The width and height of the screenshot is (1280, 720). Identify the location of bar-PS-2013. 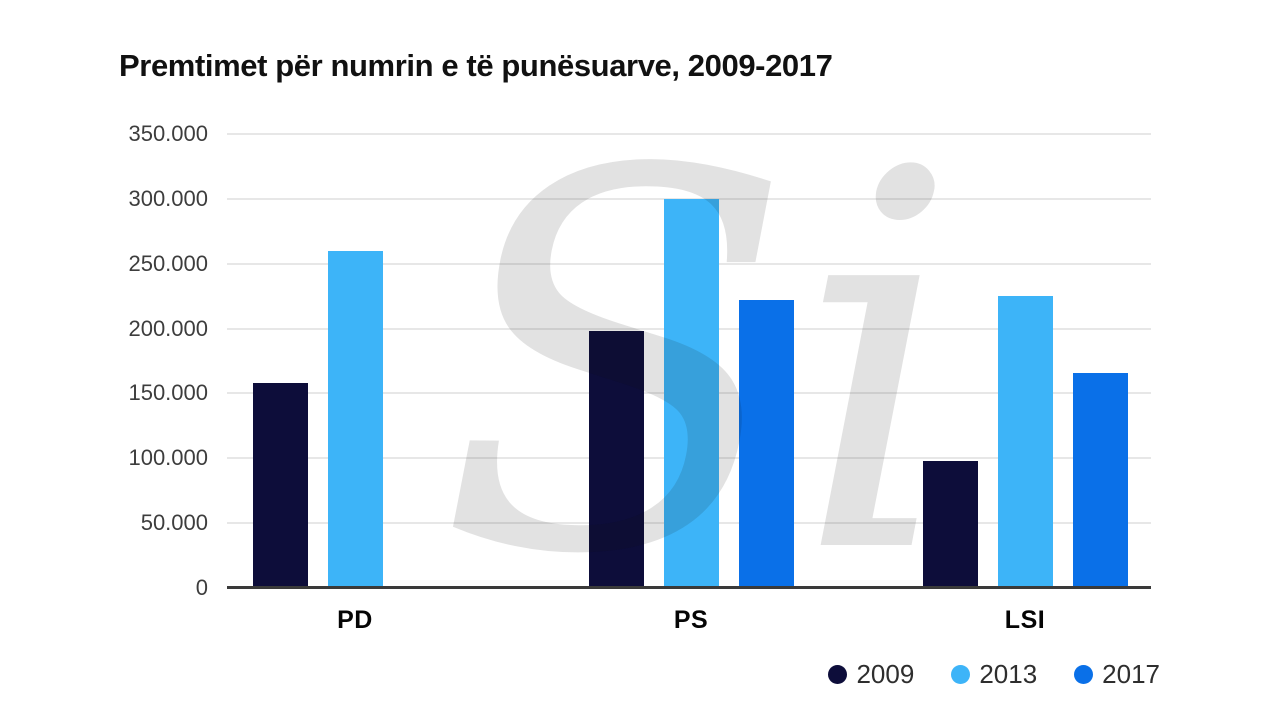
(691, 393).